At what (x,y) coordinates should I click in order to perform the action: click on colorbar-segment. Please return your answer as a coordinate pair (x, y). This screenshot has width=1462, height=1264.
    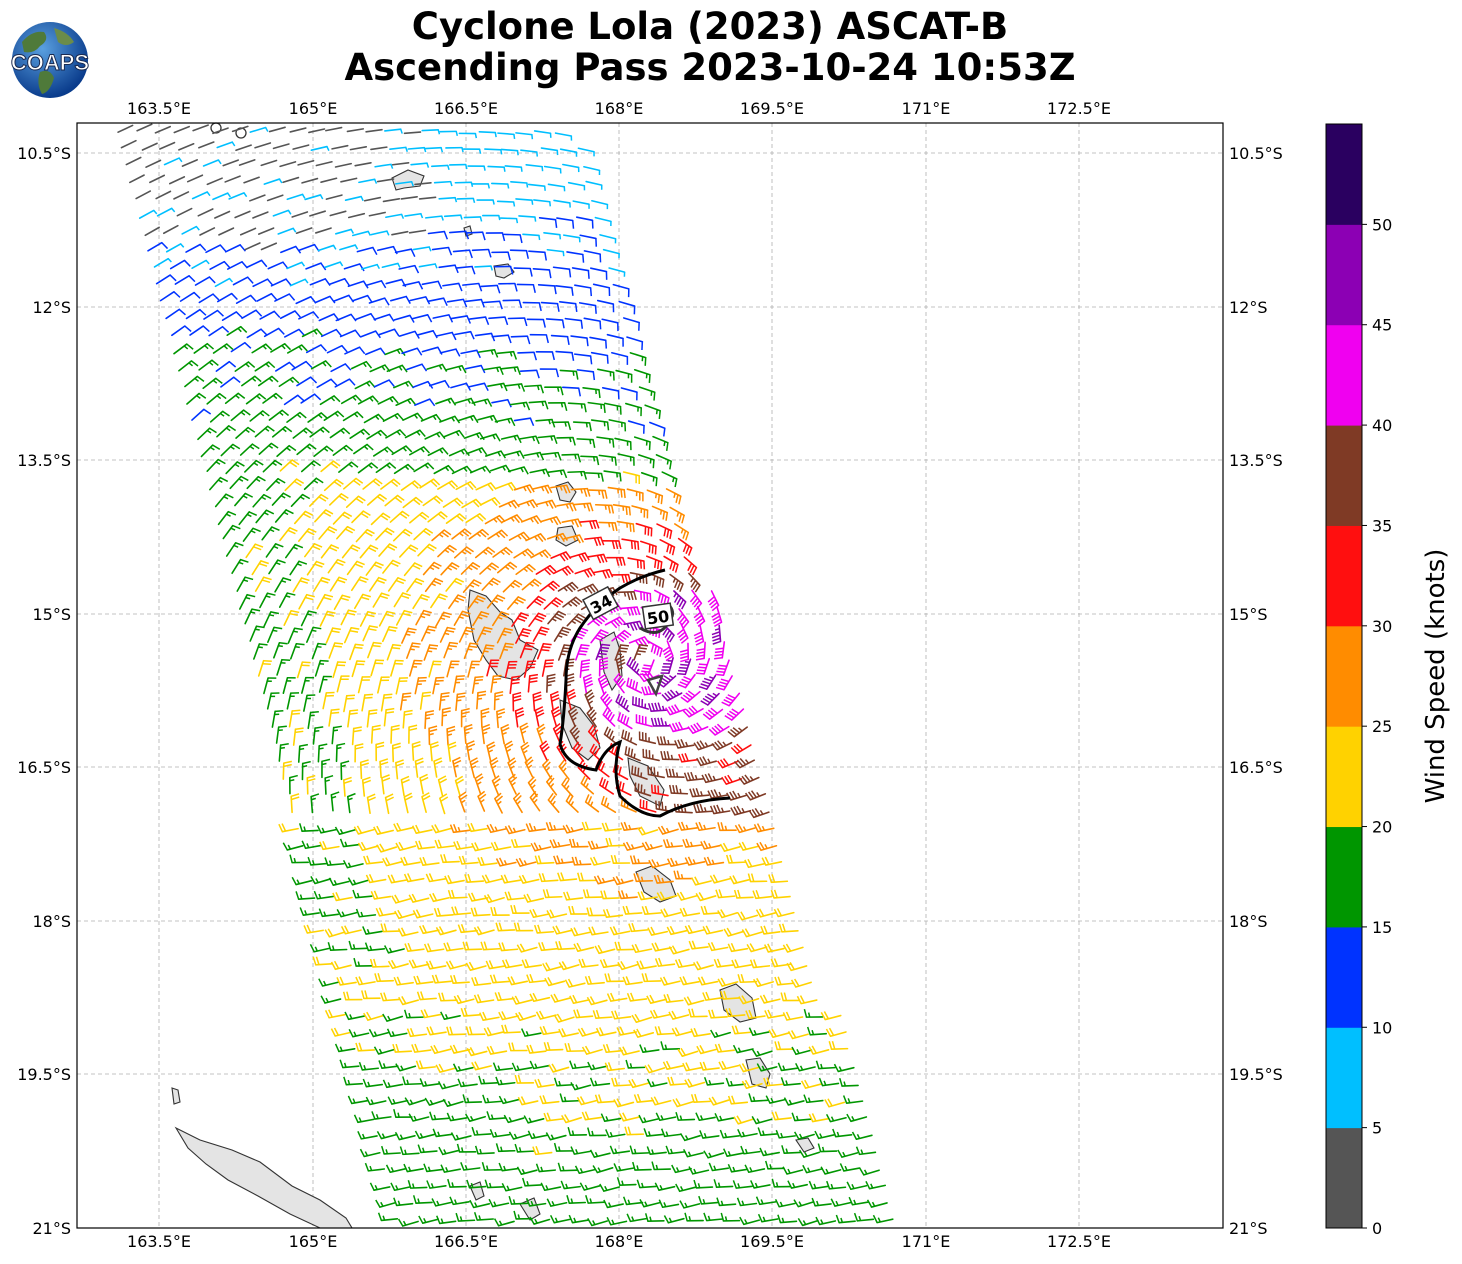
    Looking at the image, I should click on (1344, 576).